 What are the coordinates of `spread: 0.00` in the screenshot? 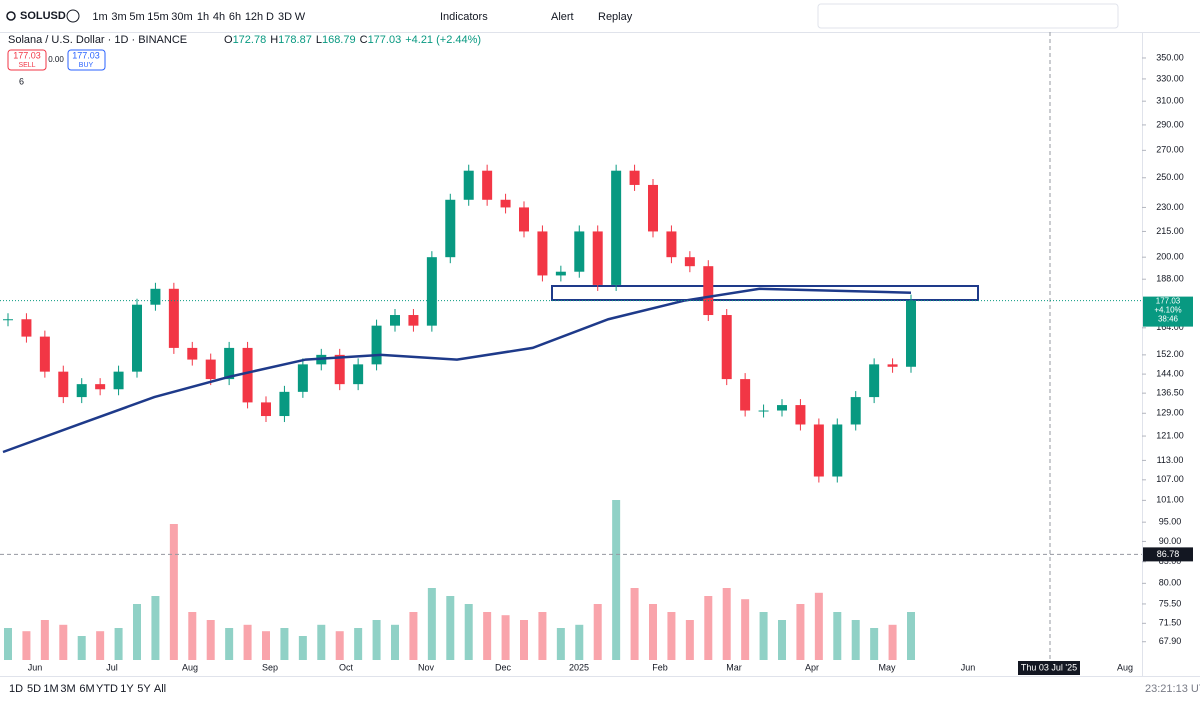 It's located at (56, 59).